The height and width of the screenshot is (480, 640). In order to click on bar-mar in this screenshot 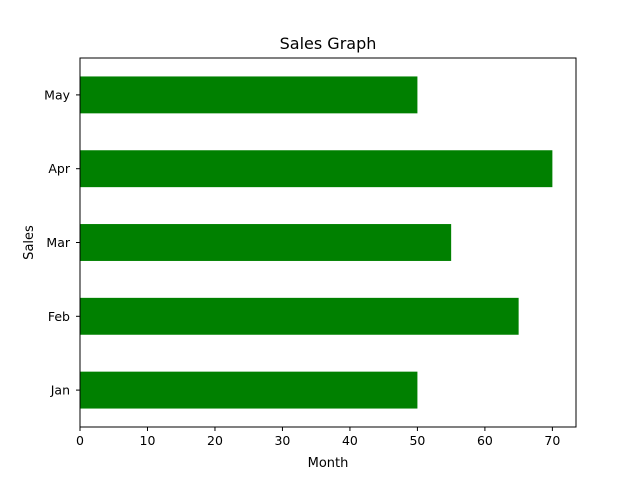, I will do `click(266, 242)`.